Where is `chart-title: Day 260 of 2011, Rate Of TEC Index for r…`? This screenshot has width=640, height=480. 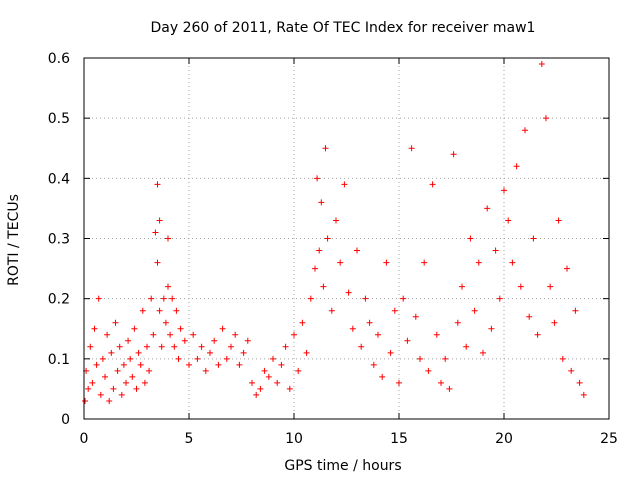 chart-title: Day 260 of 2011, Rate Of TEC Index for r… is located at coordinates (343, 28).